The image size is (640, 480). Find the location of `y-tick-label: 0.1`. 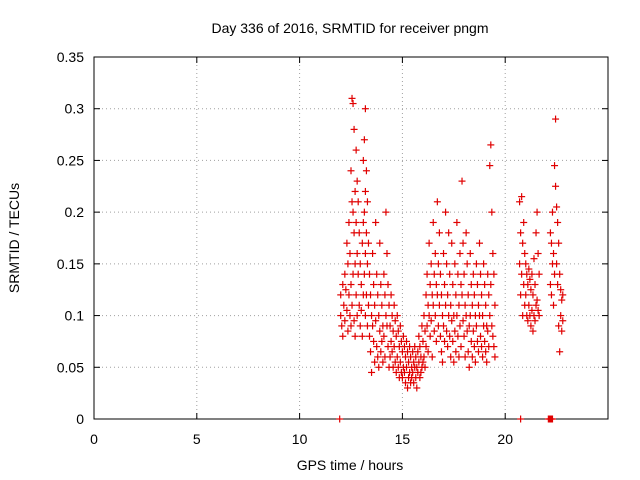

y-tick-label: 0.1 is located at coordinates (75, 316).